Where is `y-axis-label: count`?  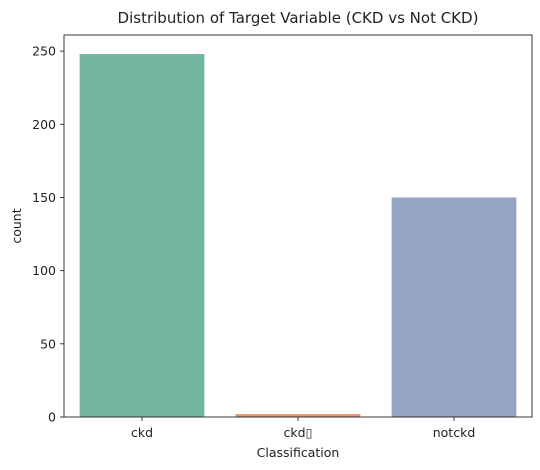
y-axis-label: count is located at coordinates (16, 225).